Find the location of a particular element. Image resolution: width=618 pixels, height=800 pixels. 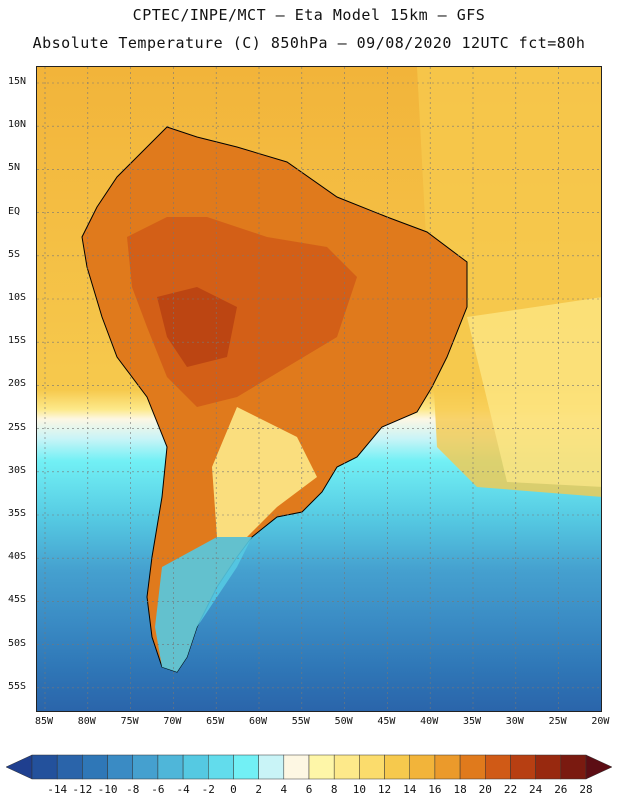

lat-tick-label: 45S is located at coordinates (17, 600).